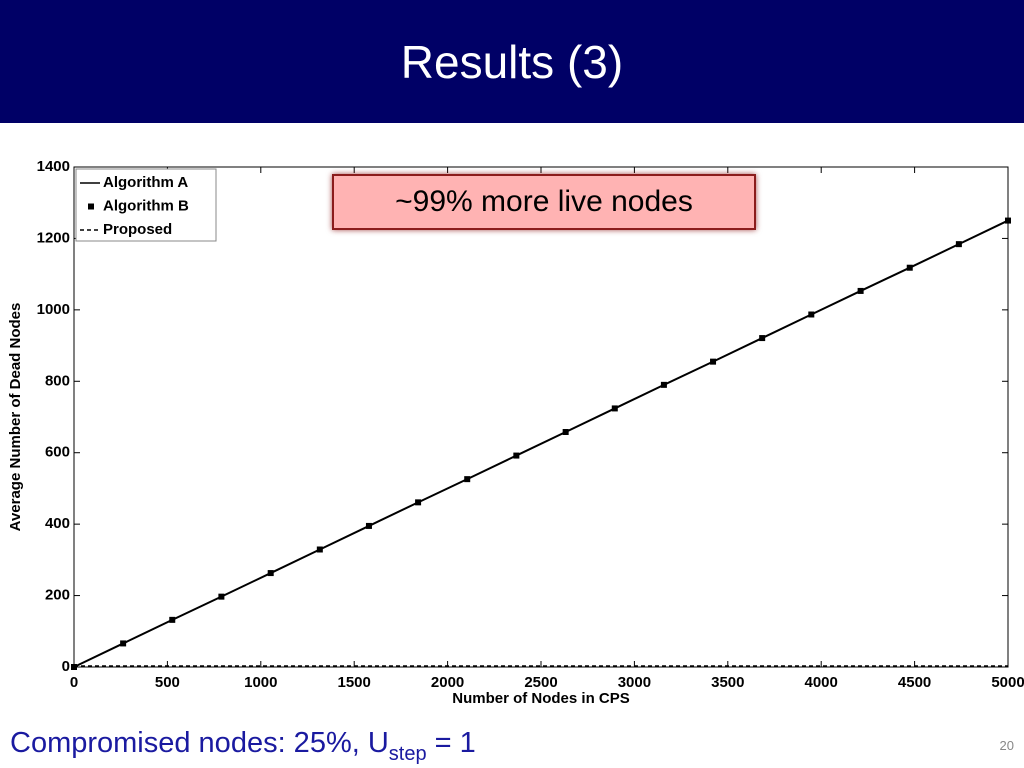  I want to click on x-tick-label: 1500, so click(354, 682).